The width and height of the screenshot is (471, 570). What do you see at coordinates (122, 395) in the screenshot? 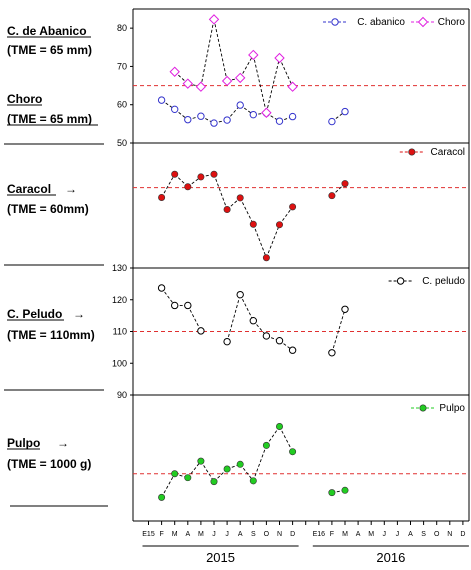
I see `y-tick-label-peludo: 90` at bounding box center [122, 395].